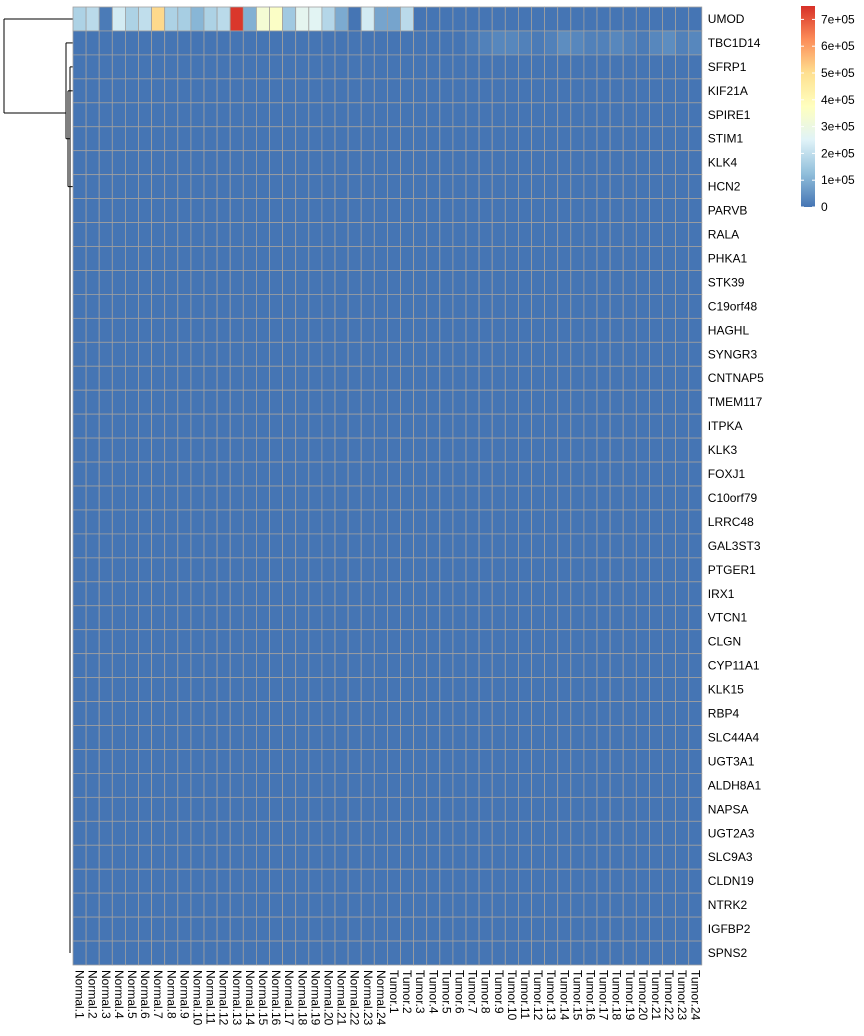 The image size is (864, 1036). What do you see at coordinates (564, 210) in the screenshot?
I see `heatmap-cell-PARVB-Tumor.14` at bounding box center [564, 210].